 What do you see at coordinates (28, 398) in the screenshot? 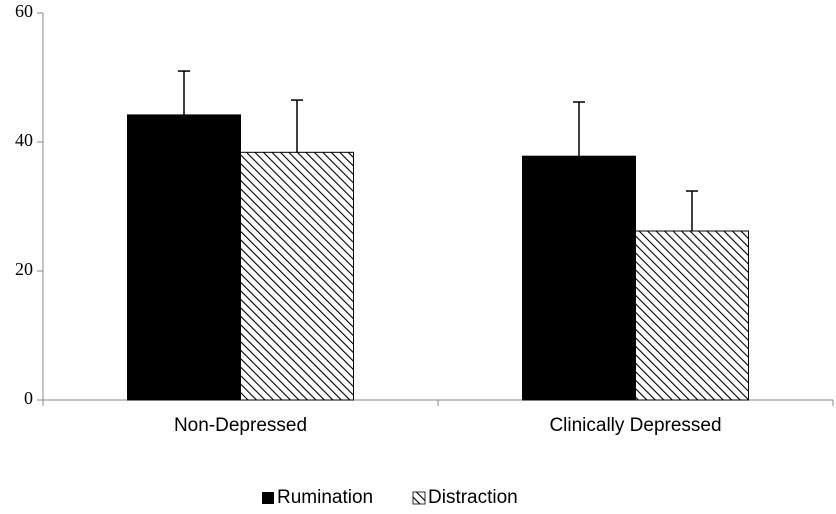
I see `y-tick-label: 0` at bounding box center [28, 398].